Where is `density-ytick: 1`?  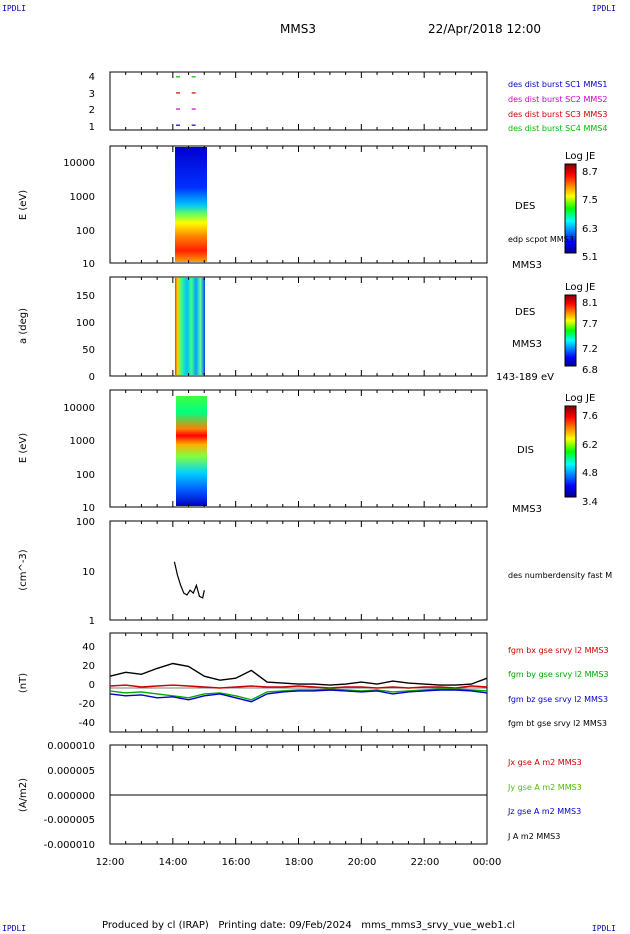
density-ytick: 1 is located at coordinates (92, 621).